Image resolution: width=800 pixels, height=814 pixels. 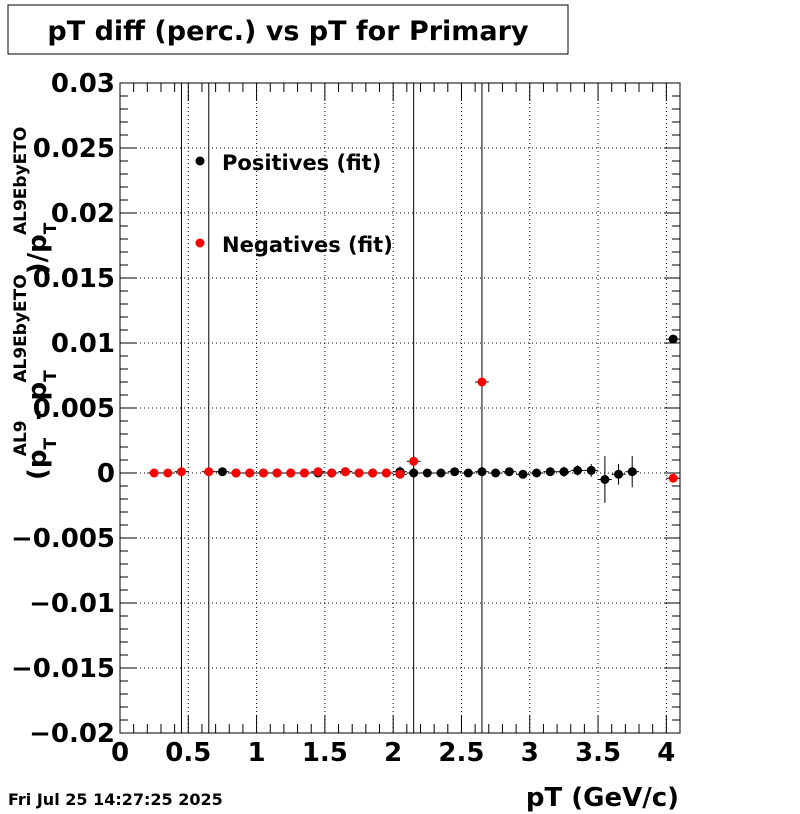 What do you see at coordinates (74, 409) in the screenshot?
I see `y-tick-label: 0.005` at bounding box center [74, 409].